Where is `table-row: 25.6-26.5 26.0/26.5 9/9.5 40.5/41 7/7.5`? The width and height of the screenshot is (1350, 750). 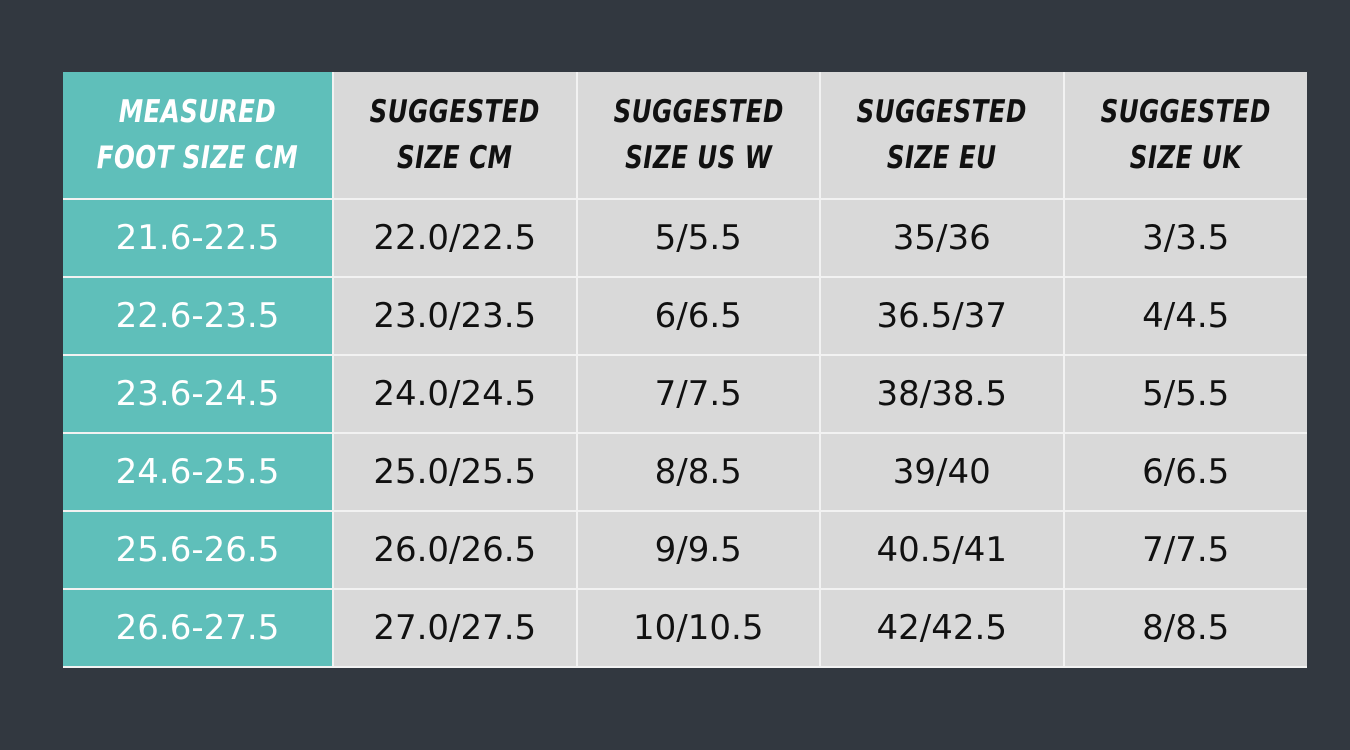
table-row: 25.6-26.5 26.0/26.5 9/9.5 40.5/41 7/7.5 is located at coordinates (685, 550).